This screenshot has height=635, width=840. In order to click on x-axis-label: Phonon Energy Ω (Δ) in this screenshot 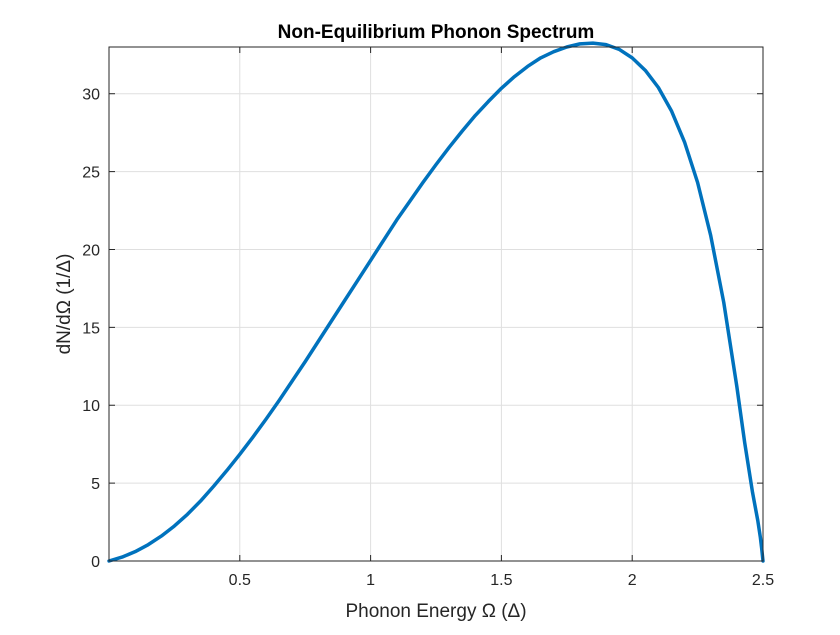, I will do `click(435, 611)`.